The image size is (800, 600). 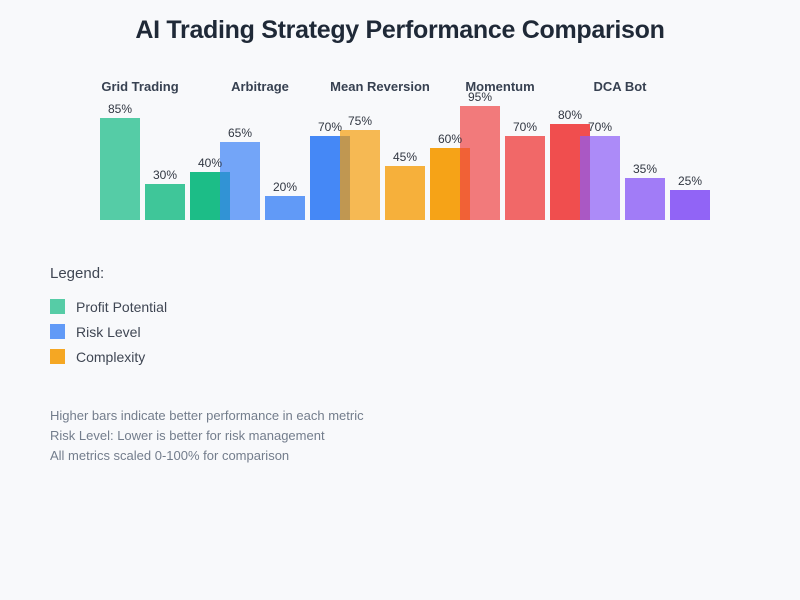 I want to click on bar-dca-bot-profit-potential, so click(x=600, y=178).